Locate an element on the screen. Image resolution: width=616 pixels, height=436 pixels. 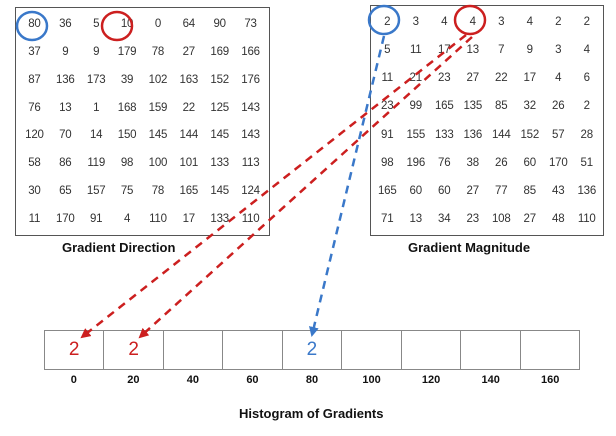
magnitude-cell: 60 is located at coordinates (530, 162).